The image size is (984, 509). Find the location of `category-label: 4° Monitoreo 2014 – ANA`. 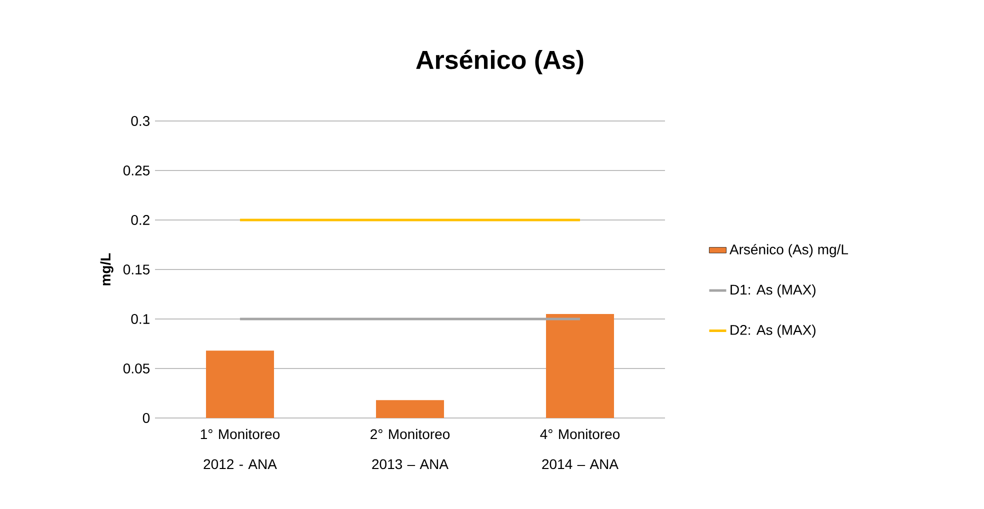

category-label: 4° Monitoreo 2014 – ANA is located at coordinates (580, 449).